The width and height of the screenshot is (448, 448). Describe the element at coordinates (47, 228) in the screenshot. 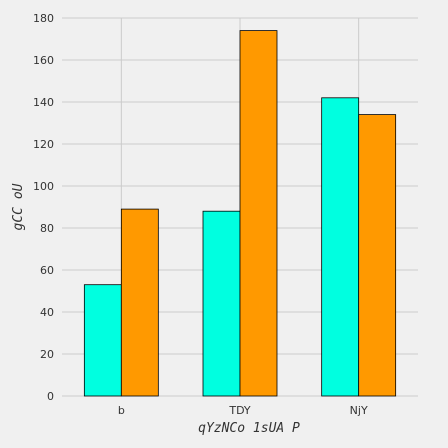

I see `y-tick-label: 80` at that location.